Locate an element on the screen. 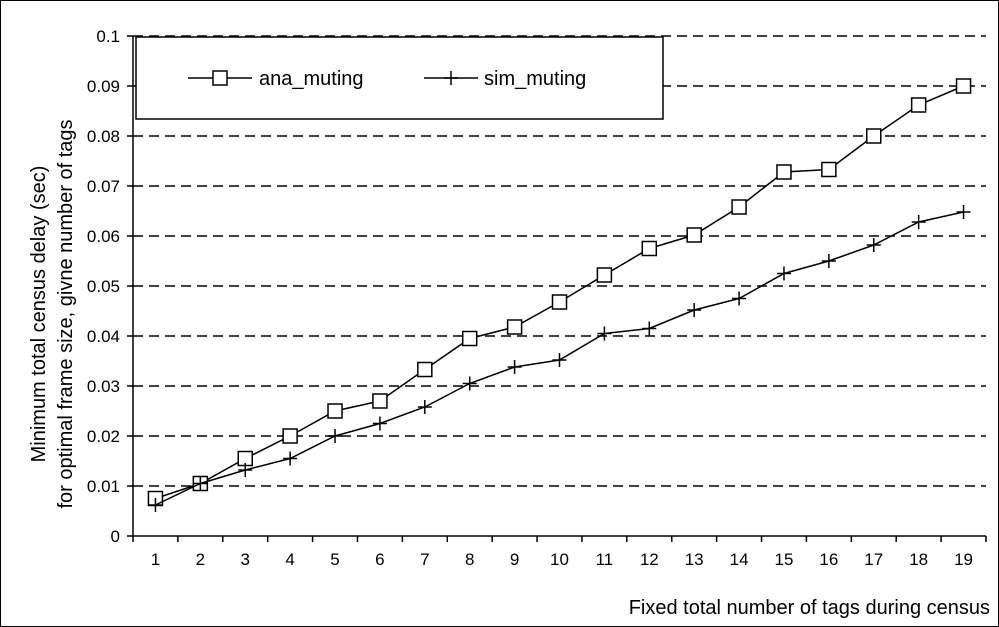  y-tick-label: 0.02 is located at coordinates (103, 436).